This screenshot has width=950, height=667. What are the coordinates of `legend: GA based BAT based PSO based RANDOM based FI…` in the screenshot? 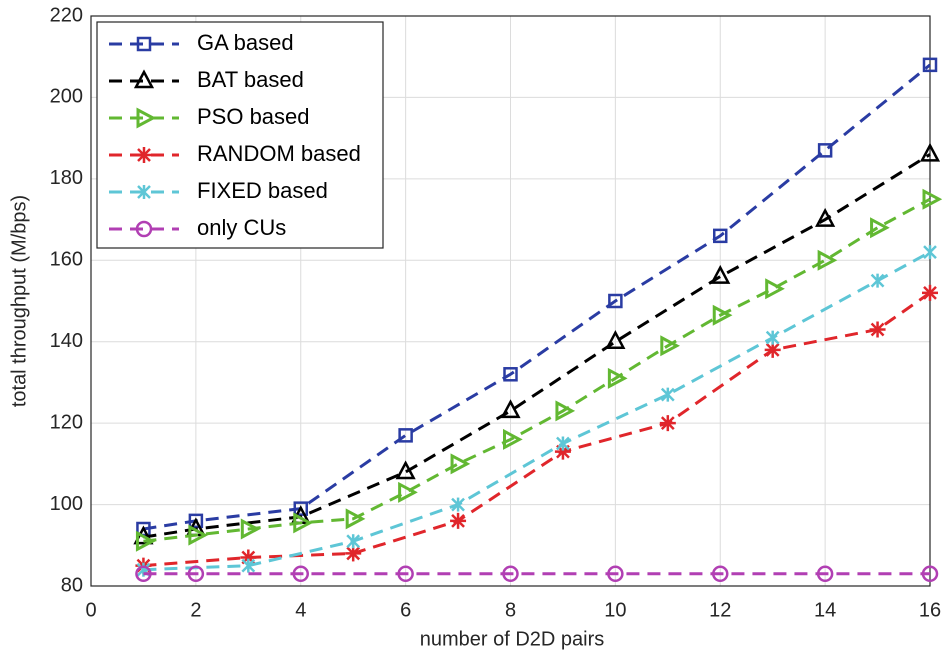 It's located at (240, 135).